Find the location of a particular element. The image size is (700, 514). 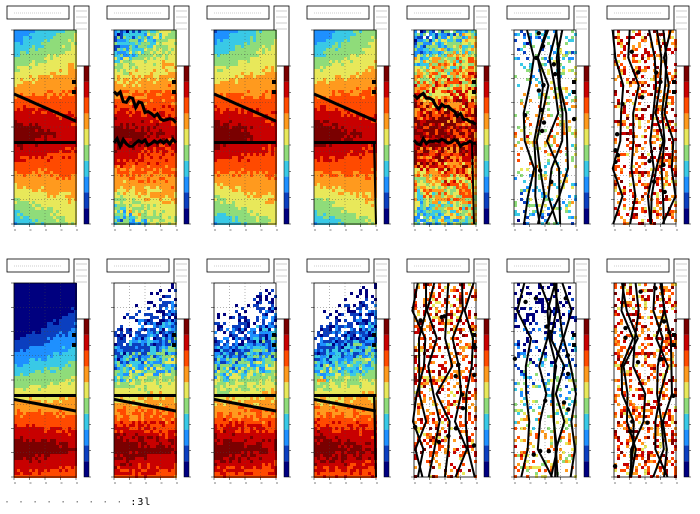

edge-marker is located at coordinates (274, 82).